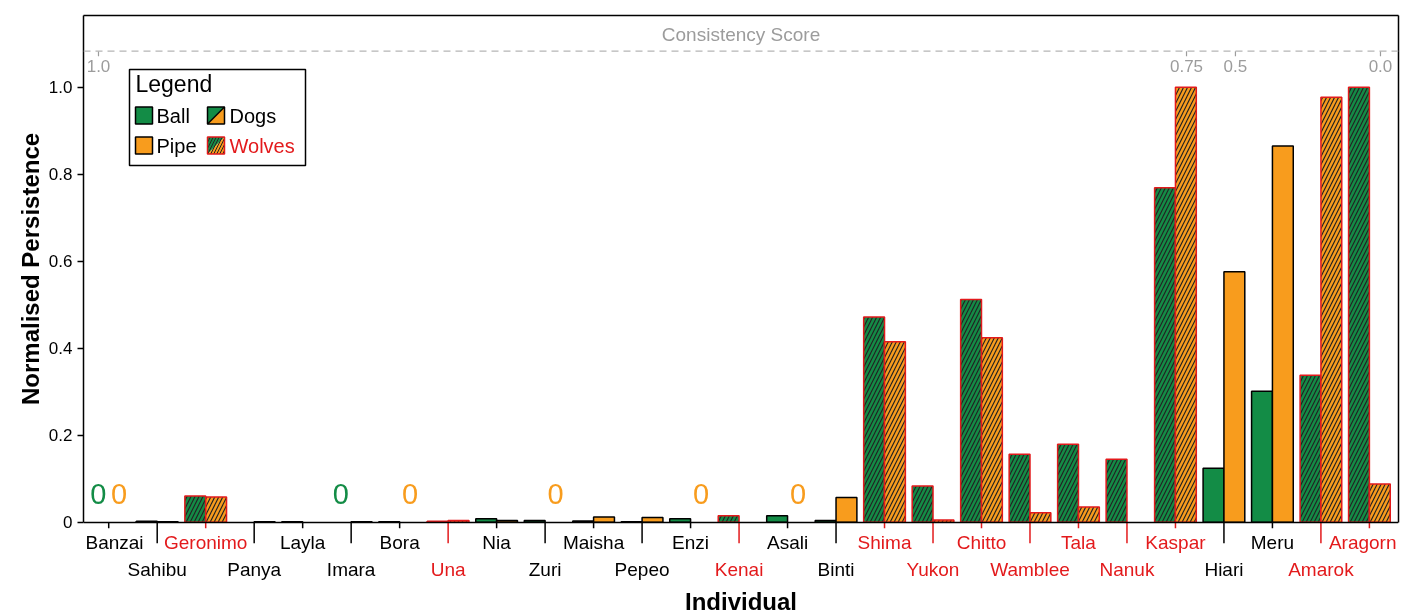  I want to click on x-tick-label: Wamblee, so click(1030, 569).